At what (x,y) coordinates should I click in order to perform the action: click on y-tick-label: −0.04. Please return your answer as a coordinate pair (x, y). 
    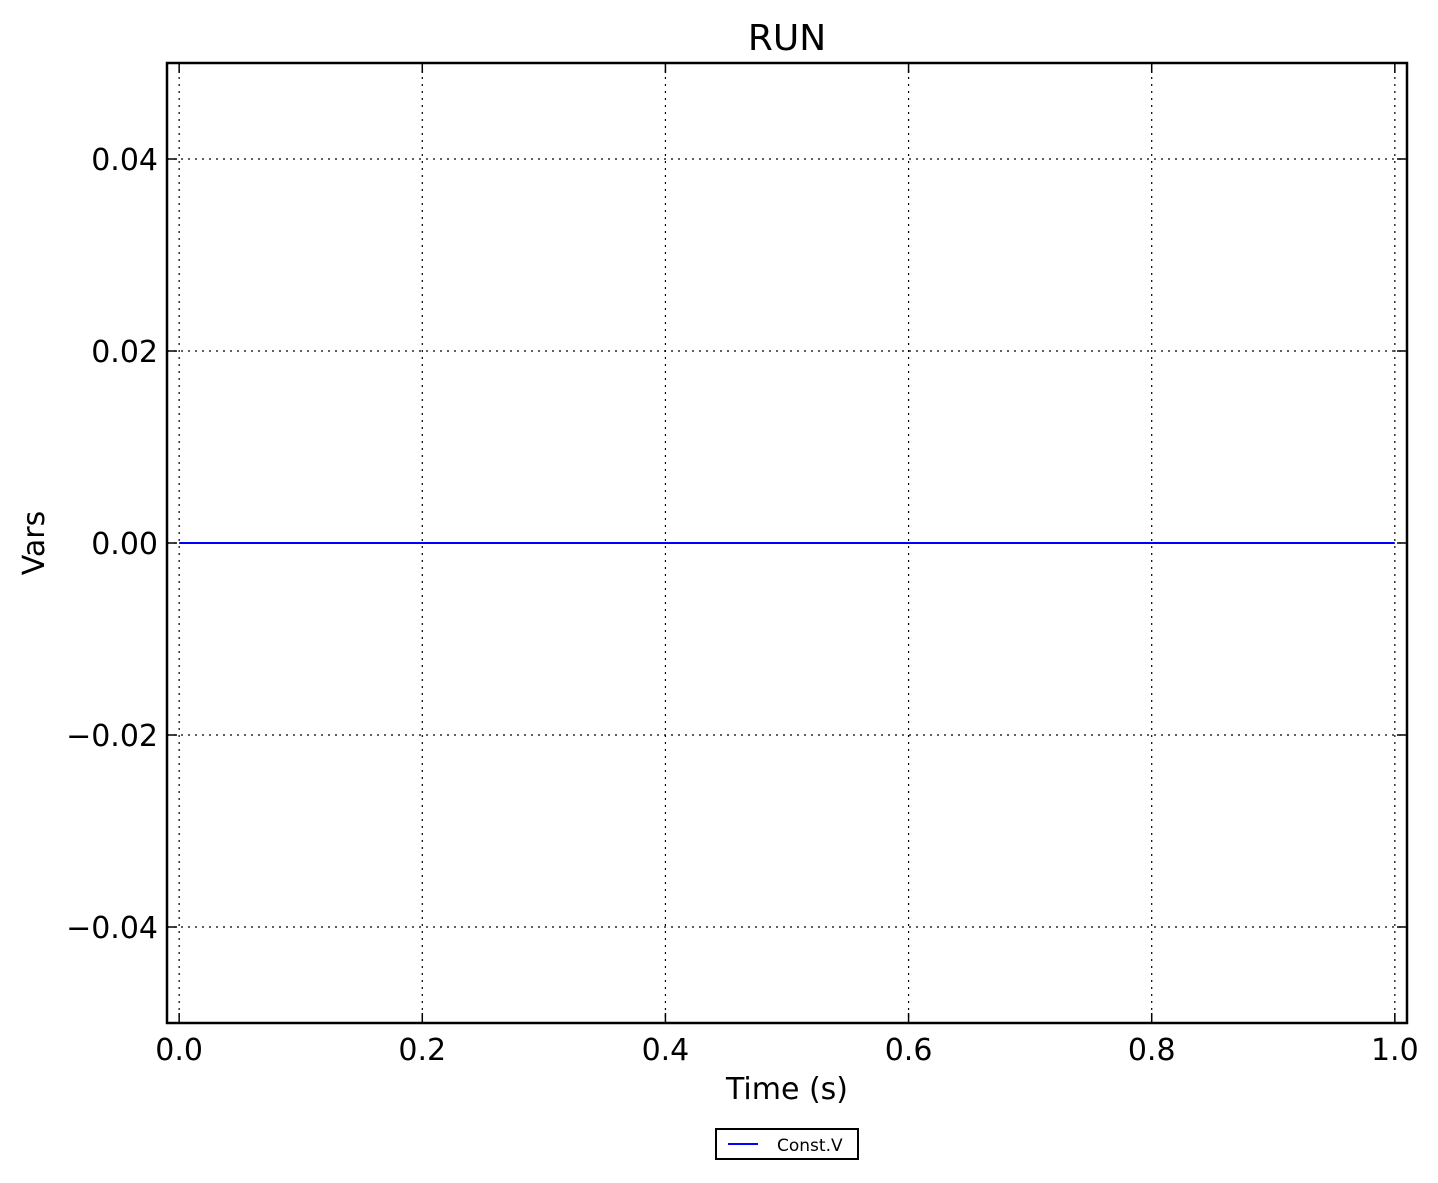
    Looking at the image, I should click on (112, 928).